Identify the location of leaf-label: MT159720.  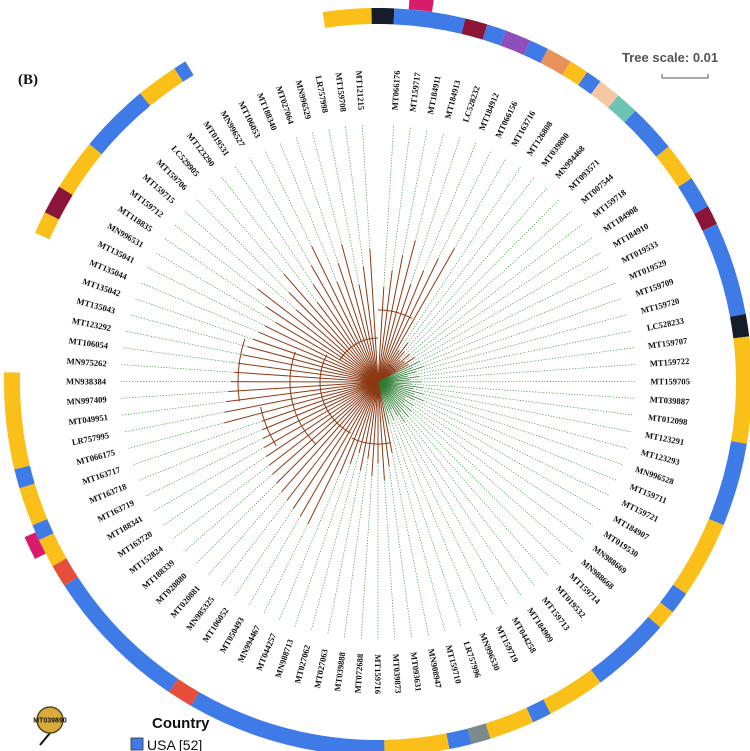
(660, 306).